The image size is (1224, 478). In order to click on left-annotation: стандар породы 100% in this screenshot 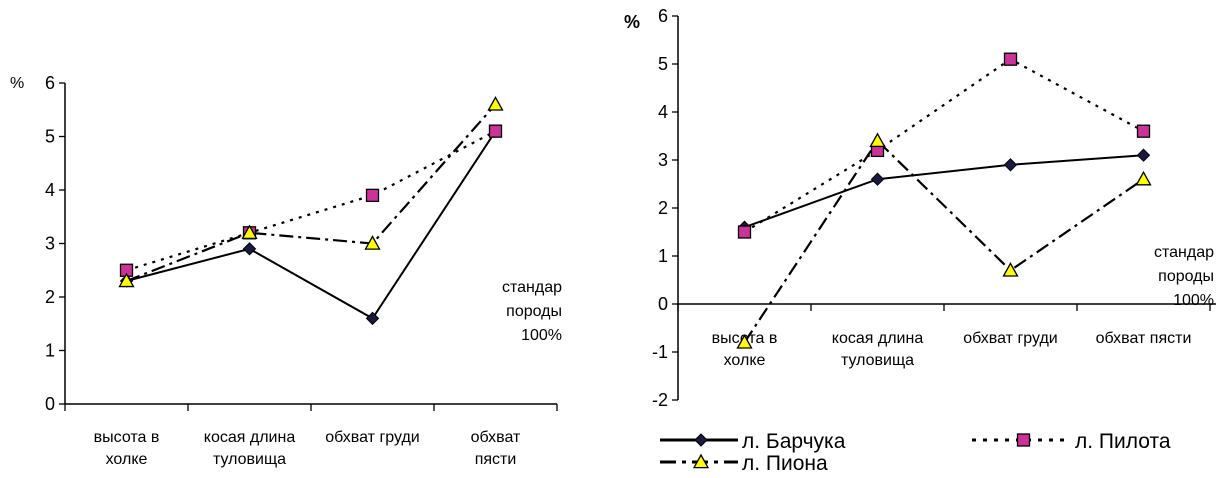, I will do `click(532, 311)`.